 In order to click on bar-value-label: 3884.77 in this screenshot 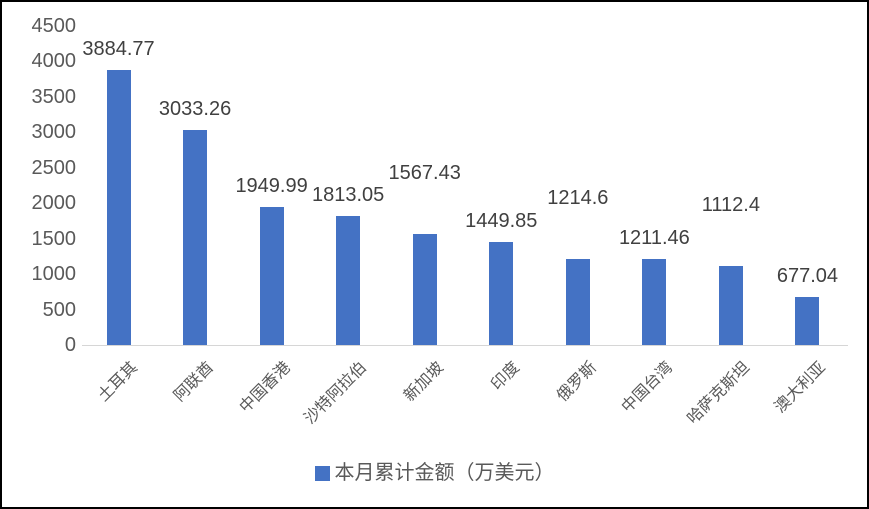, I will do `click(118, 48)`.